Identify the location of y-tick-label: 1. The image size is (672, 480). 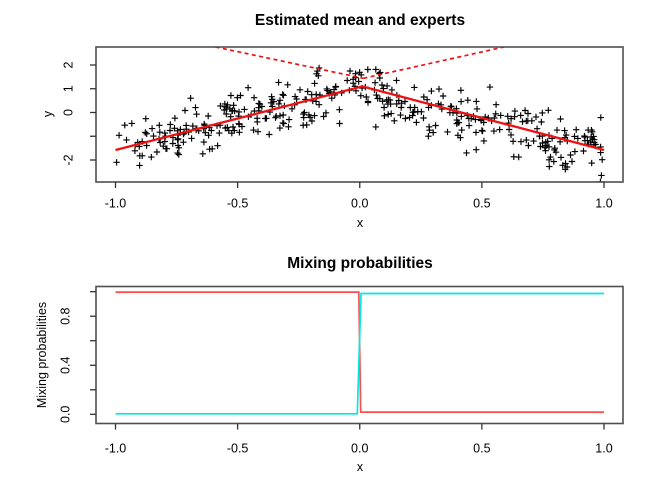
(68, 88).